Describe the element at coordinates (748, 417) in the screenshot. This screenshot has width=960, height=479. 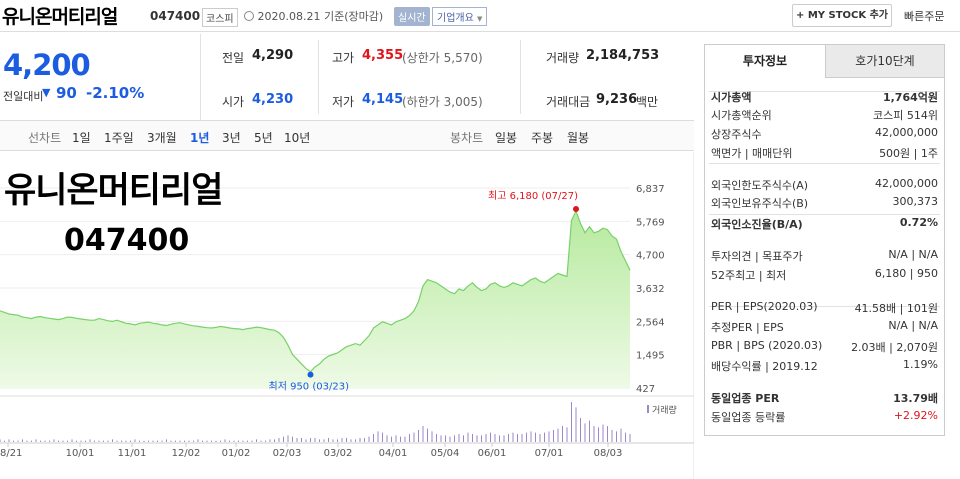
I see `info-label: 동일업종 등락률` at that location.